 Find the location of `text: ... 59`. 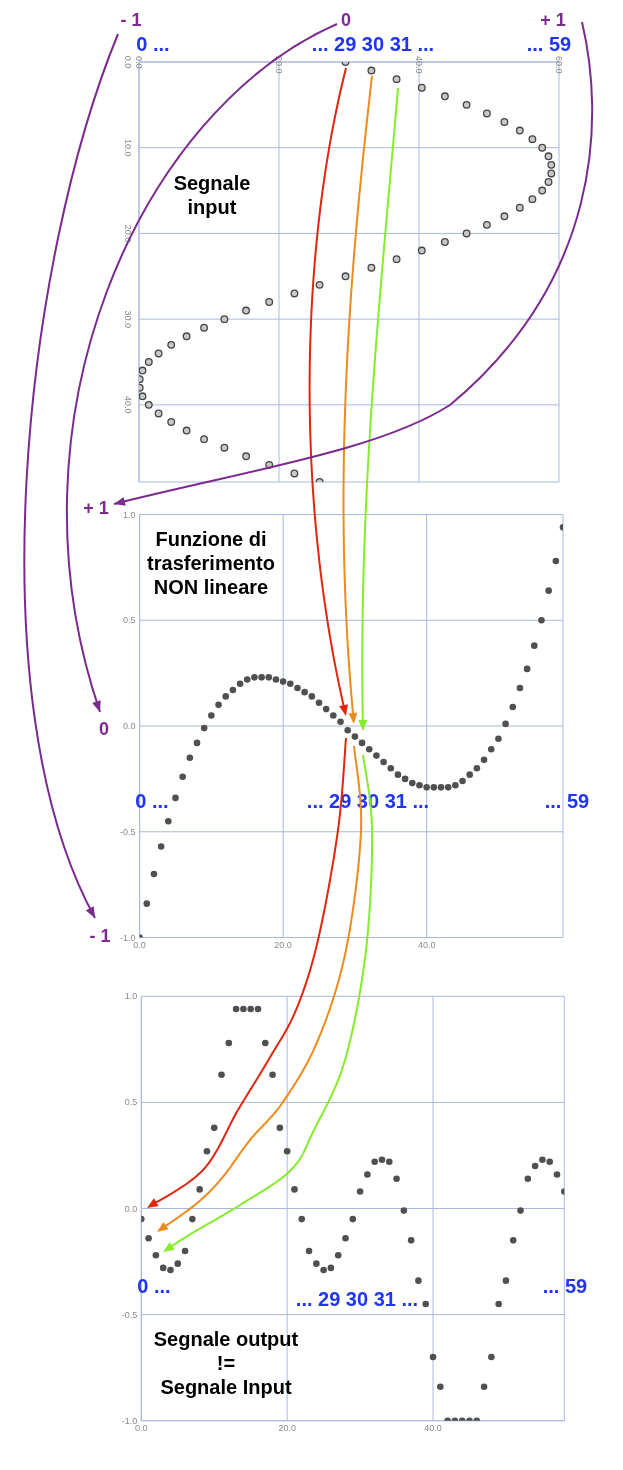

text: ... 59 is located at coordinates (549, 44).